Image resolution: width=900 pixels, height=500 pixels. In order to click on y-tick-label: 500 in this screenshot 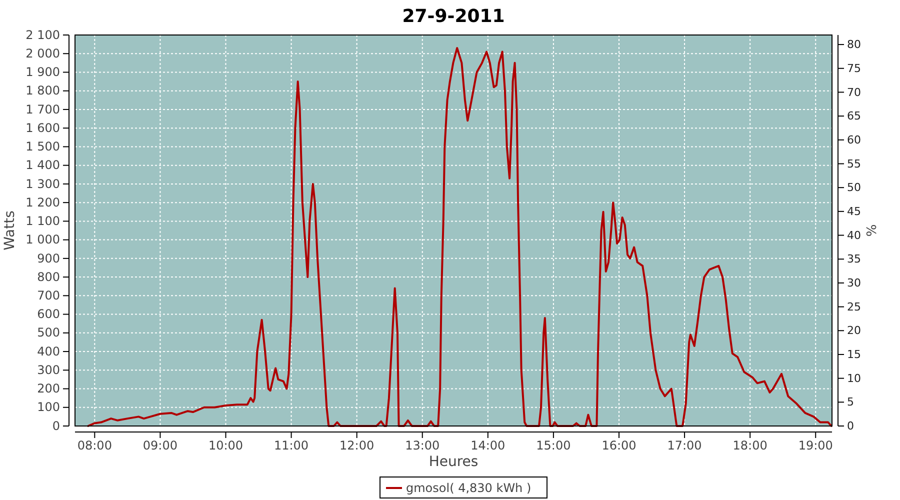, I will do `click(48, 333)`.